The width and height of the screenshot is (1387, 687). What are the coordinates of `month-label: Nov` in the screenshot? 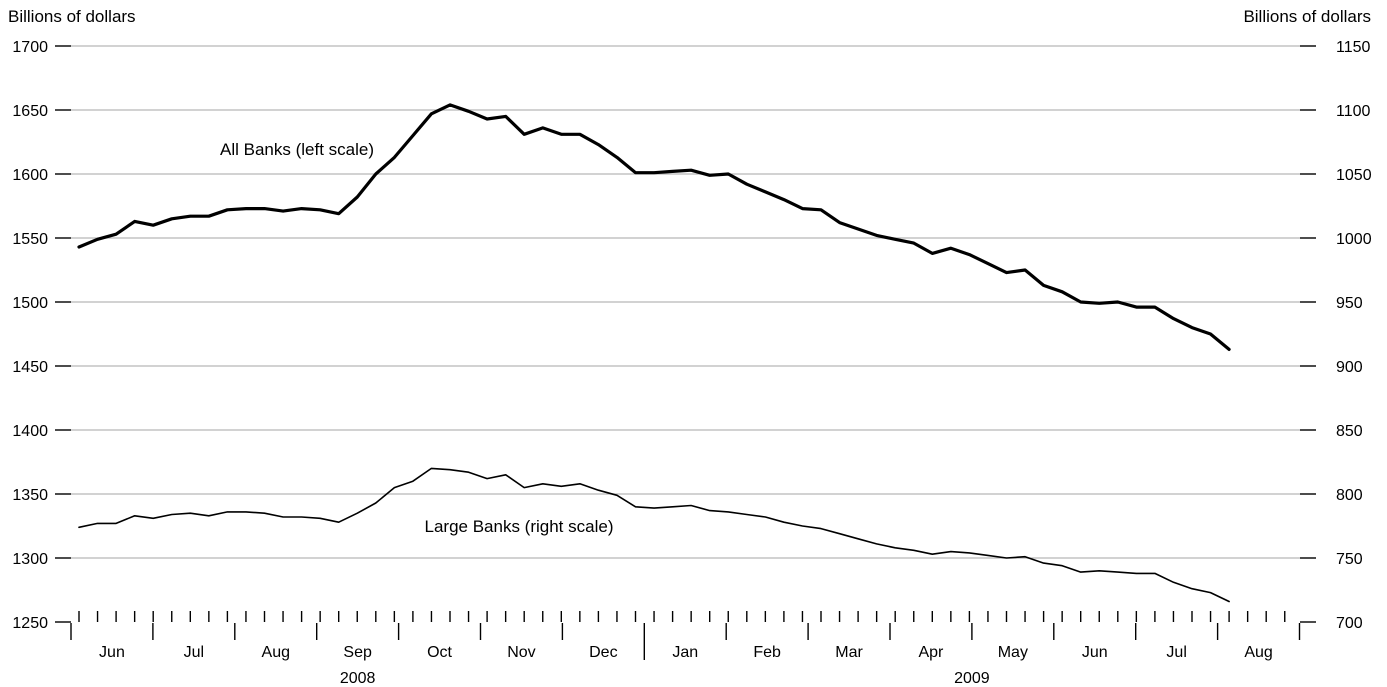 It's located at (521, 652).